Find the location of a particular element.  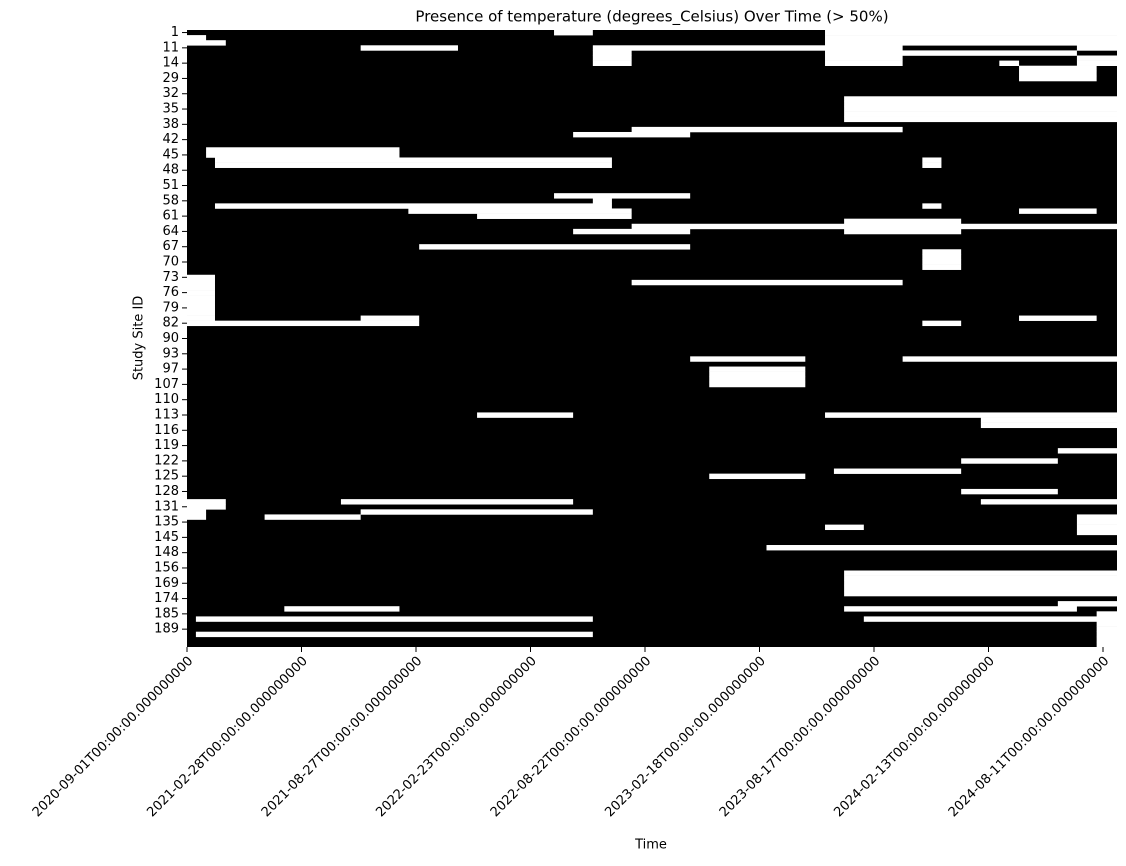

y-tick-label: 107 is located at coordinates (166, 384).